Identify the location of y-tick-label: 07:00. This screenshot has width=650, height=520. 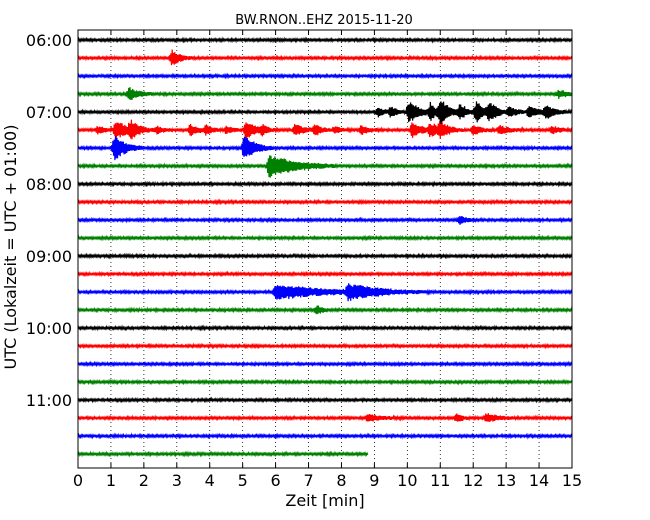
(49, 112).